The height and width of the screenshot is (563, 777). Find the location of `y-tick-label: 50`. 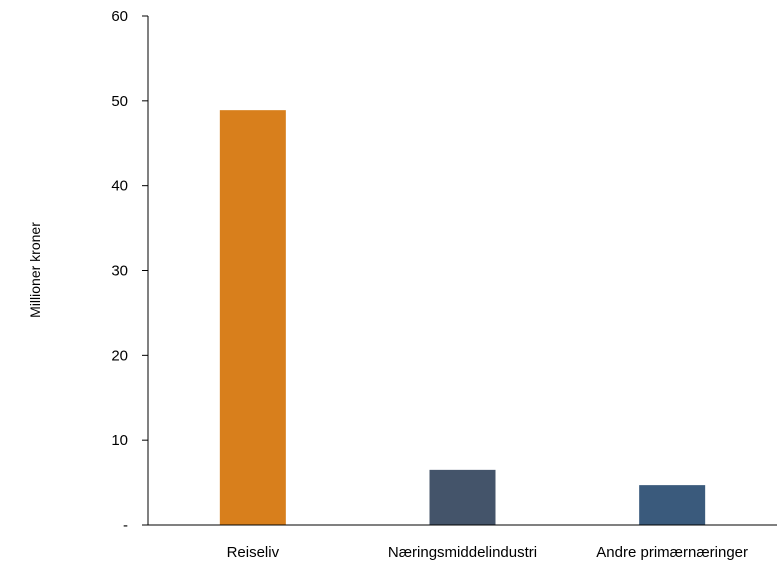

y-tick-label: 50 is located at coordinates (119, 101).